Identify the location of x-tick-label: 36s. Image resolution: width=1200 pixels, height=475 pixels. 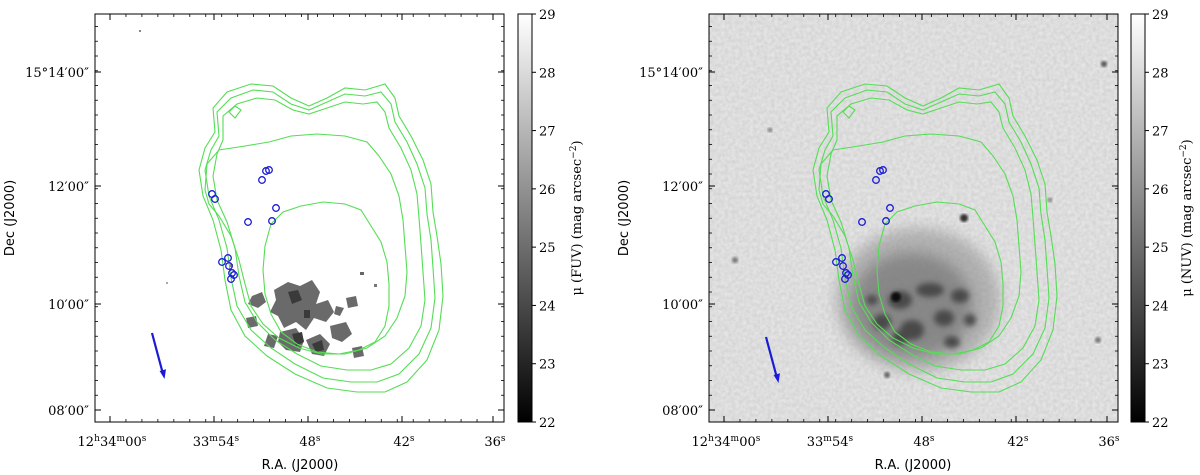
(495, 442).